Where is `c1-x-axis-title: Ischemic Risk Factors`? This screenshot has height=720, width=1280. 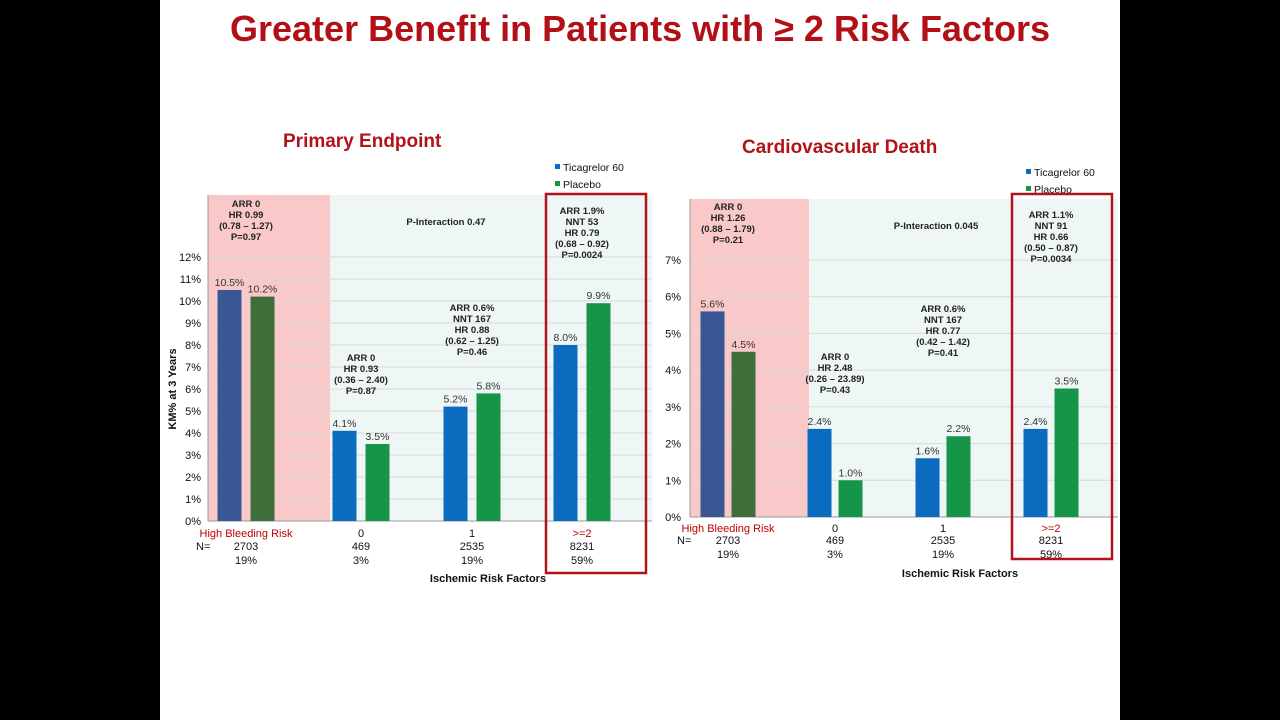
c1-x-axis-title: Ischemic Risk Factors is located at coordinates (960, 574).